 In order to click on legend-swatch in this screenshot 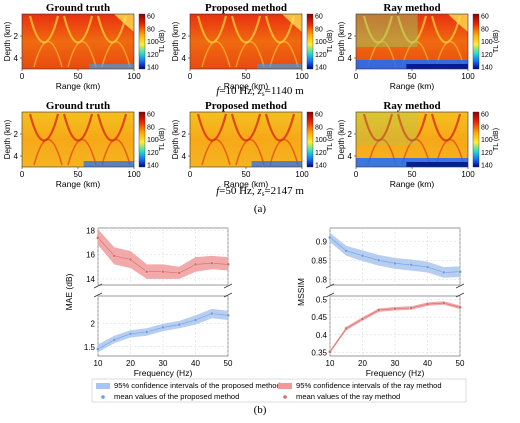, I will do `click(103, 386)`.